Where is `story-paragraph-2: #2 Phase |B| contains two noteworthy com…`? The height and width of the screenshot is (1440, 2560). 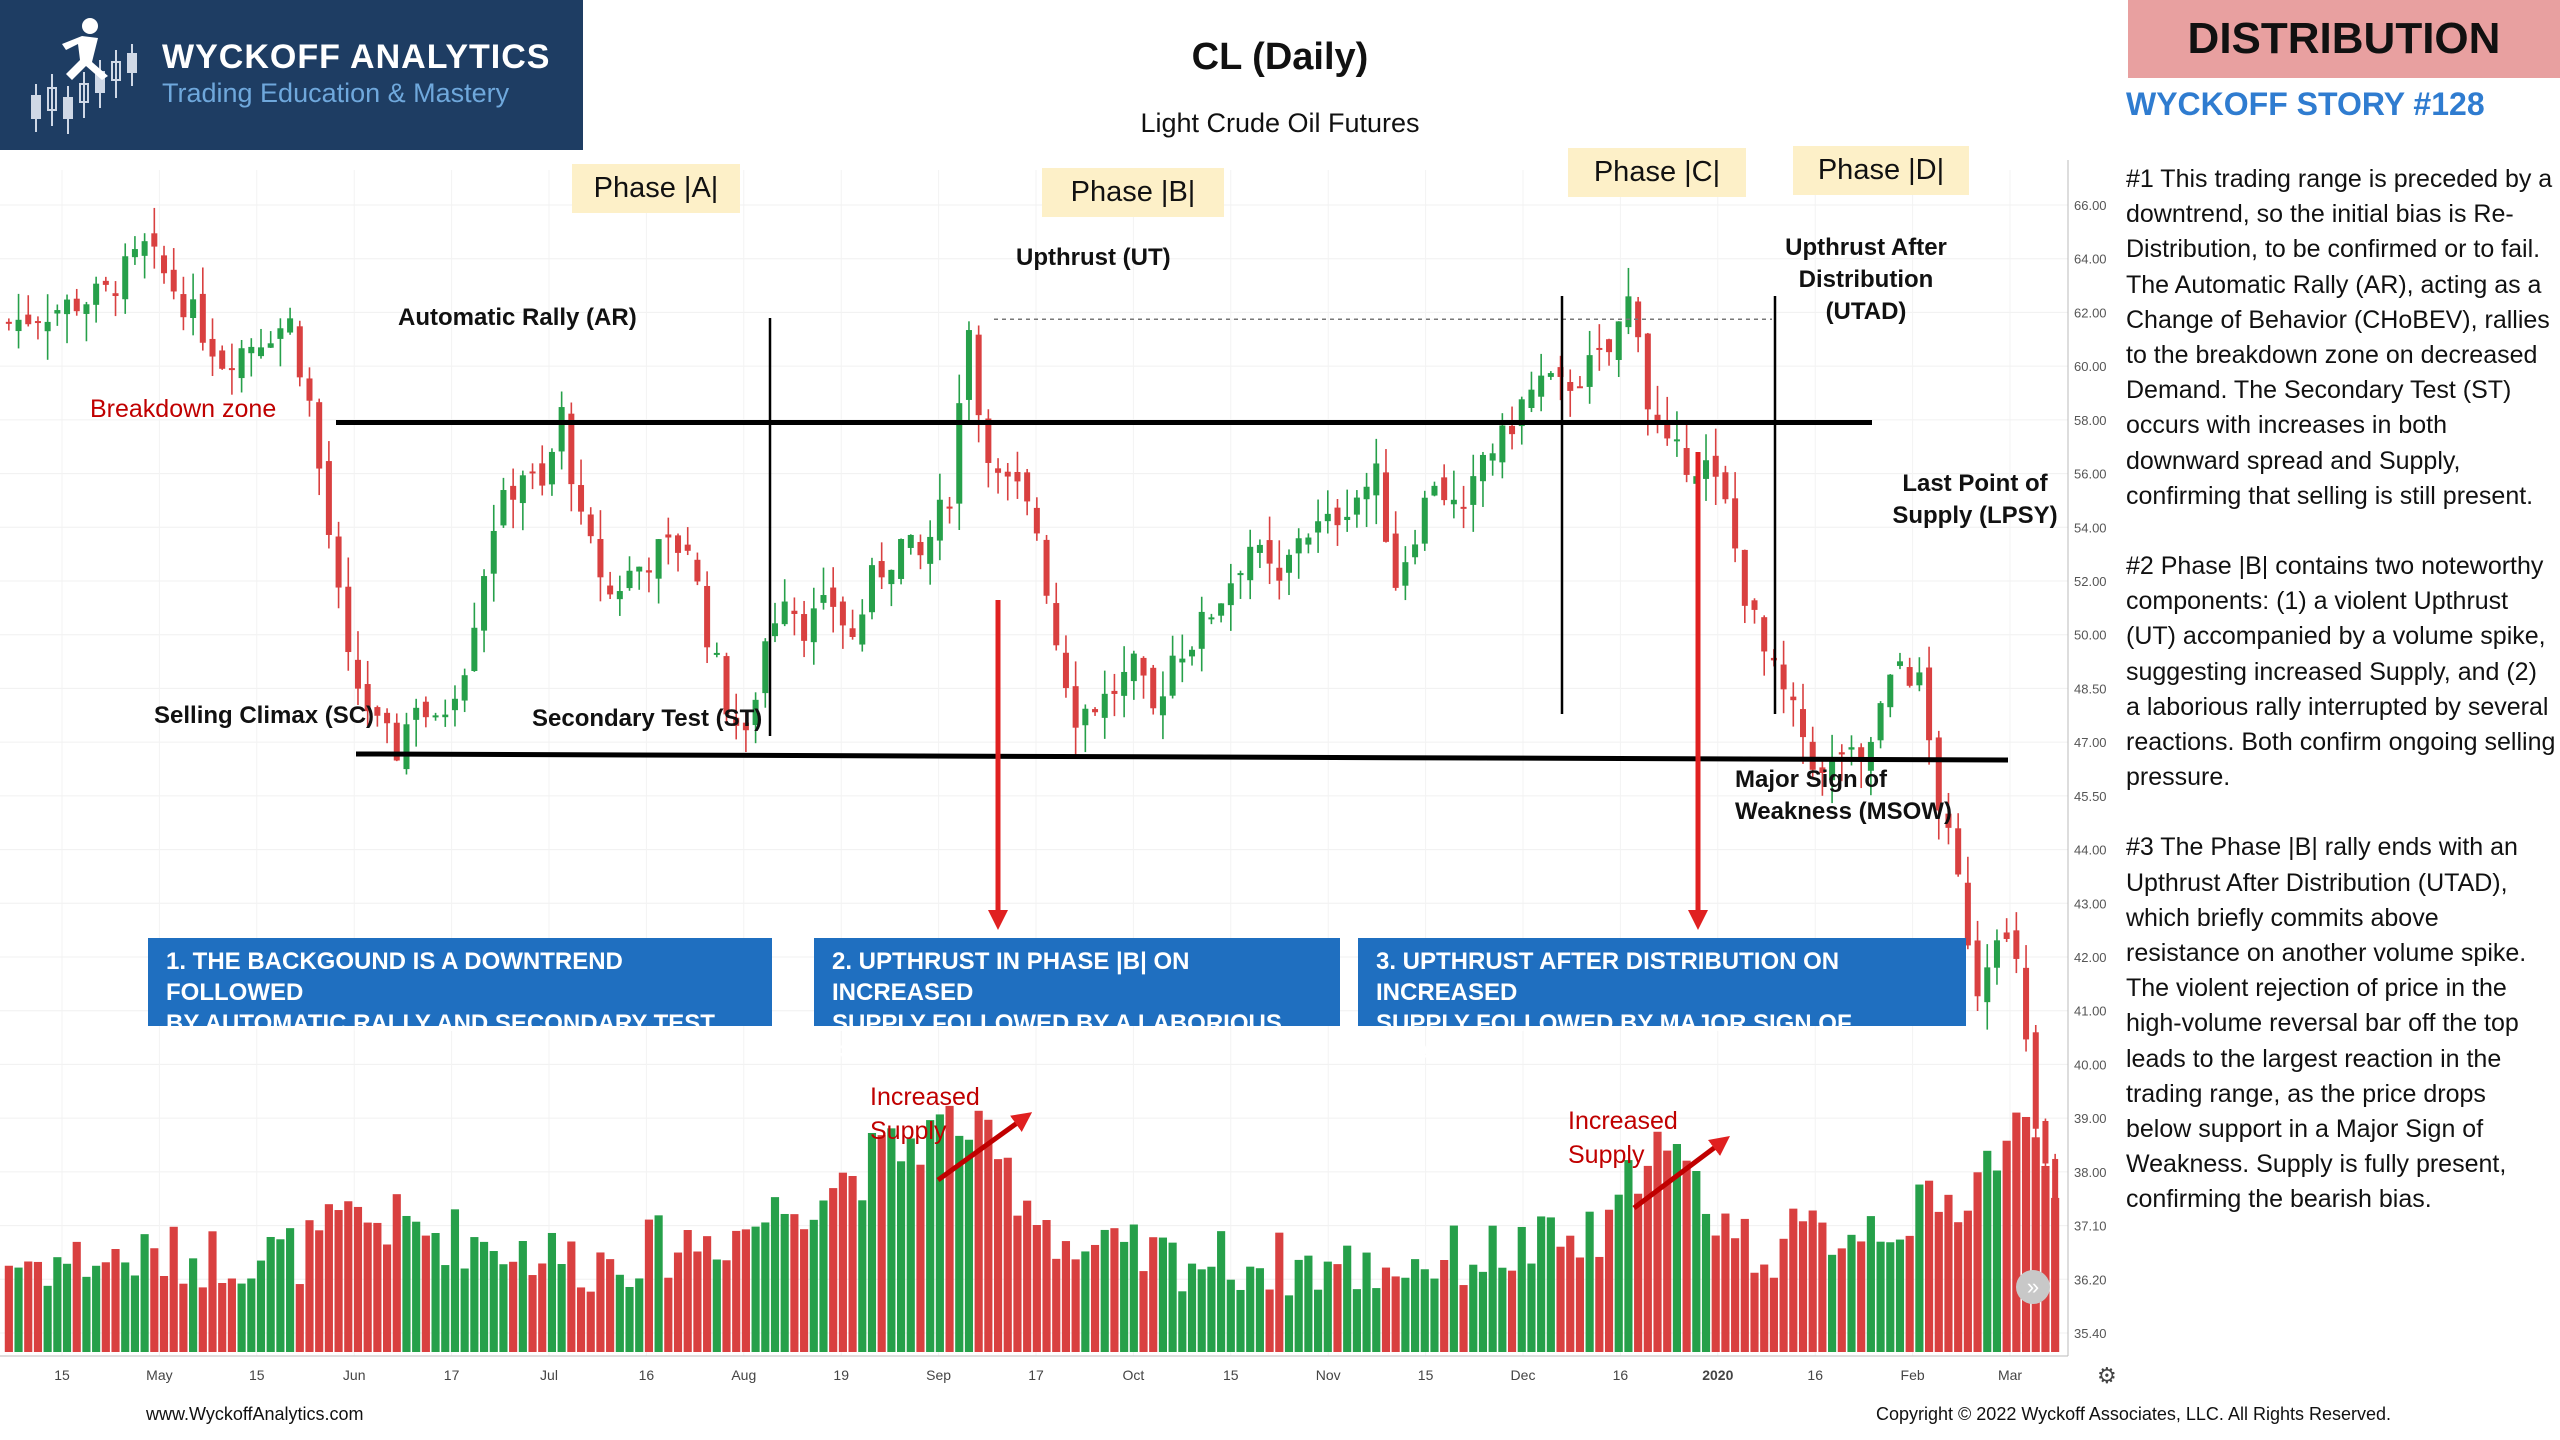
story-paragraph-2: #2 Phase |B| contains two noteworthy com… is located at coordinates (2341, 672).